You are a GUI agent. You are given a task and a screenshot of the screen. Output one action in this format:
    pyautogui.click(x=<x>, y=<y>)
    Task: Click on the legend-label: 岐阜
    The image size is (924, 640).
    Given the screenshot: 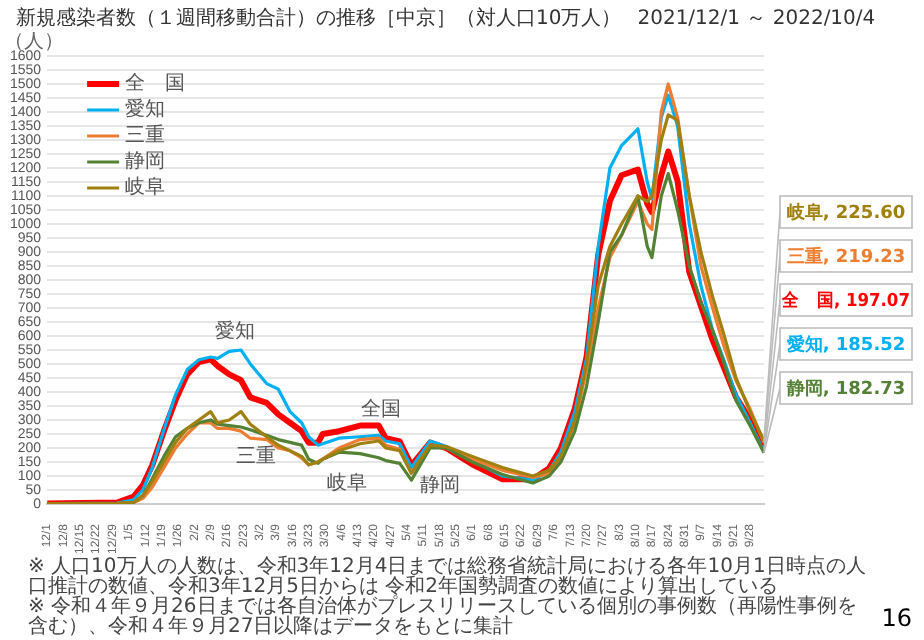 What is the action you would take?
    pyautogui.click(x=145, y=187)
    